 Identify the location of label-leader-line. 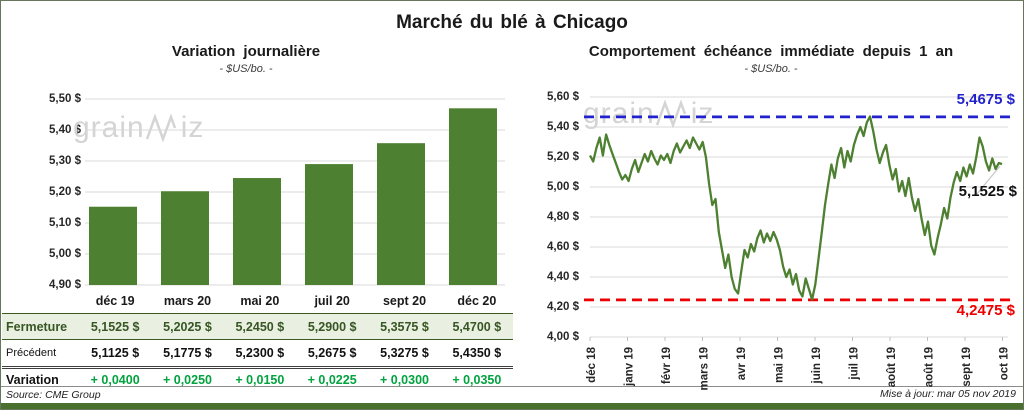
(988, 180).